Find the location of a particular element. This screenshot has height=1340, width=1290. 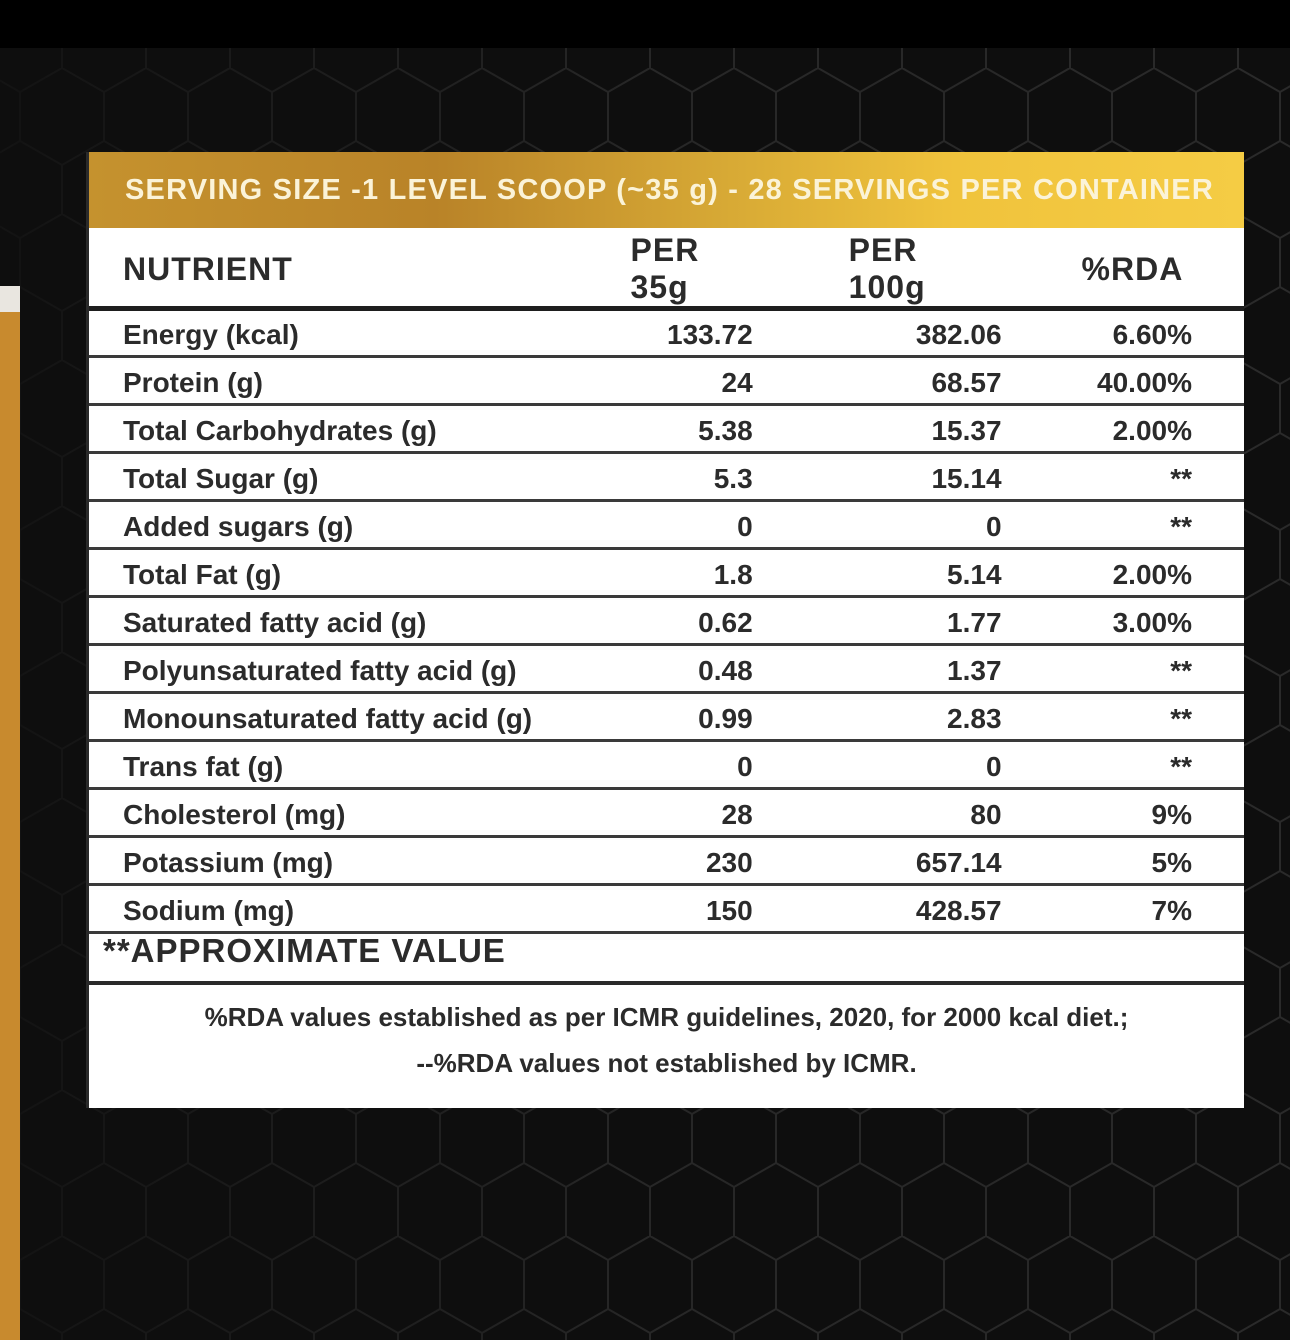

value-per-35g: 1.8 is located at coordinates (680, 573).